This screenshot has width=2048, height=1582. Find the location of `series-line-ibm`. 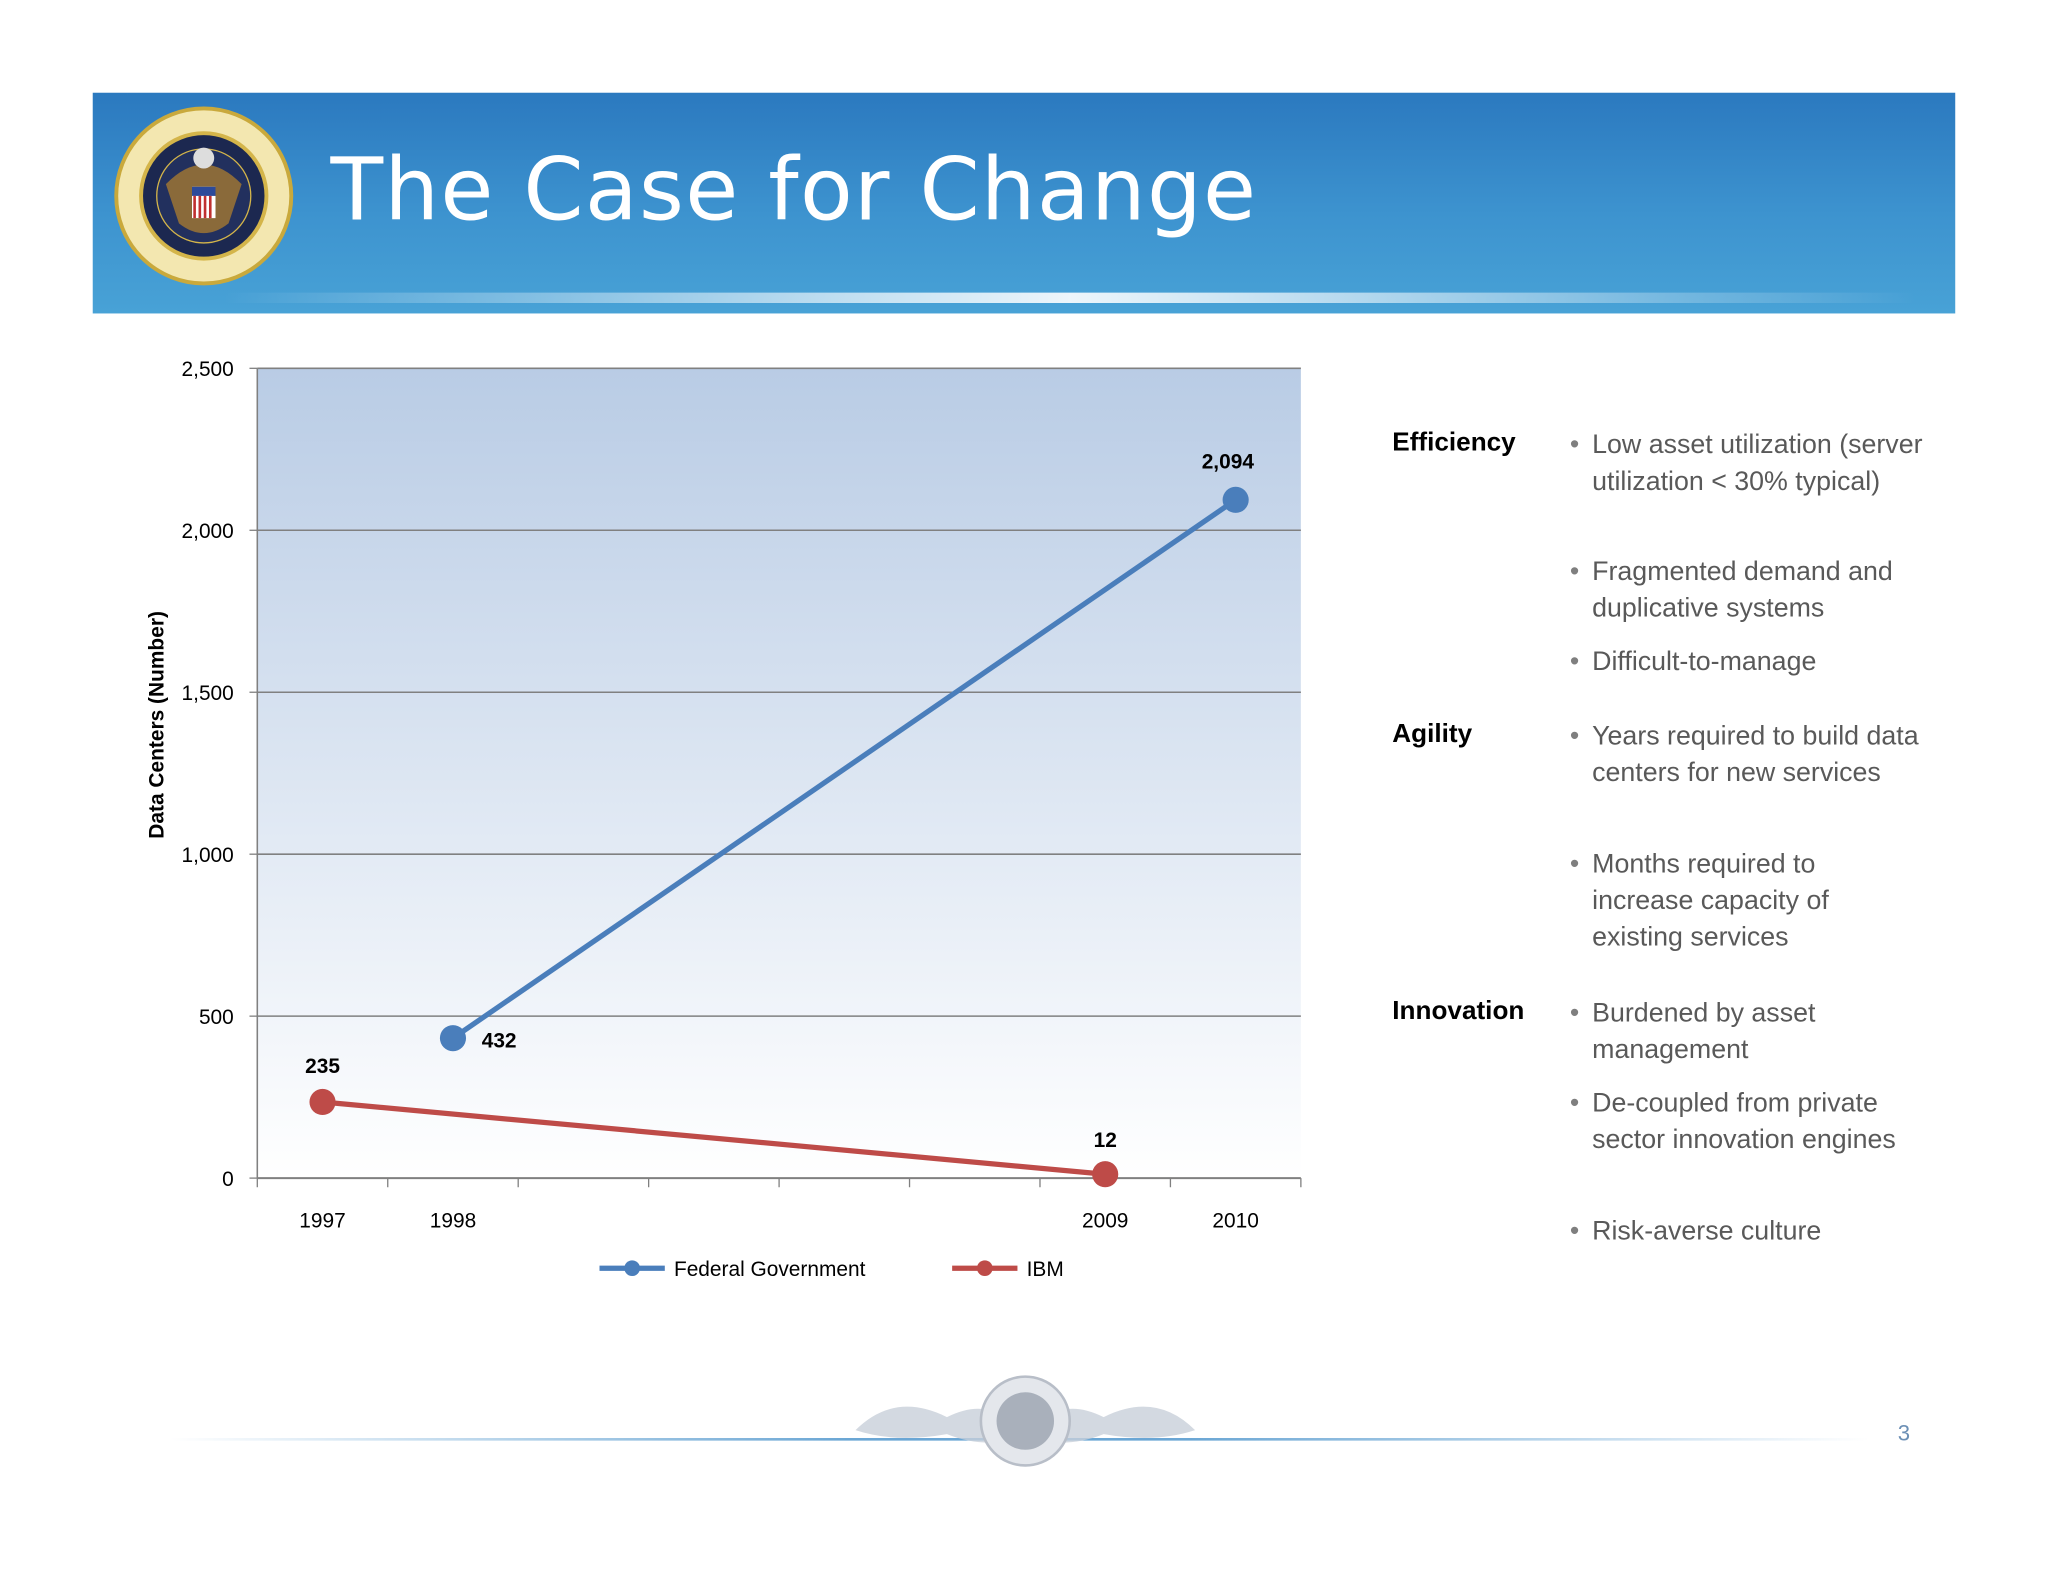

series-line-ibm is located at coordinates (714, 1138).